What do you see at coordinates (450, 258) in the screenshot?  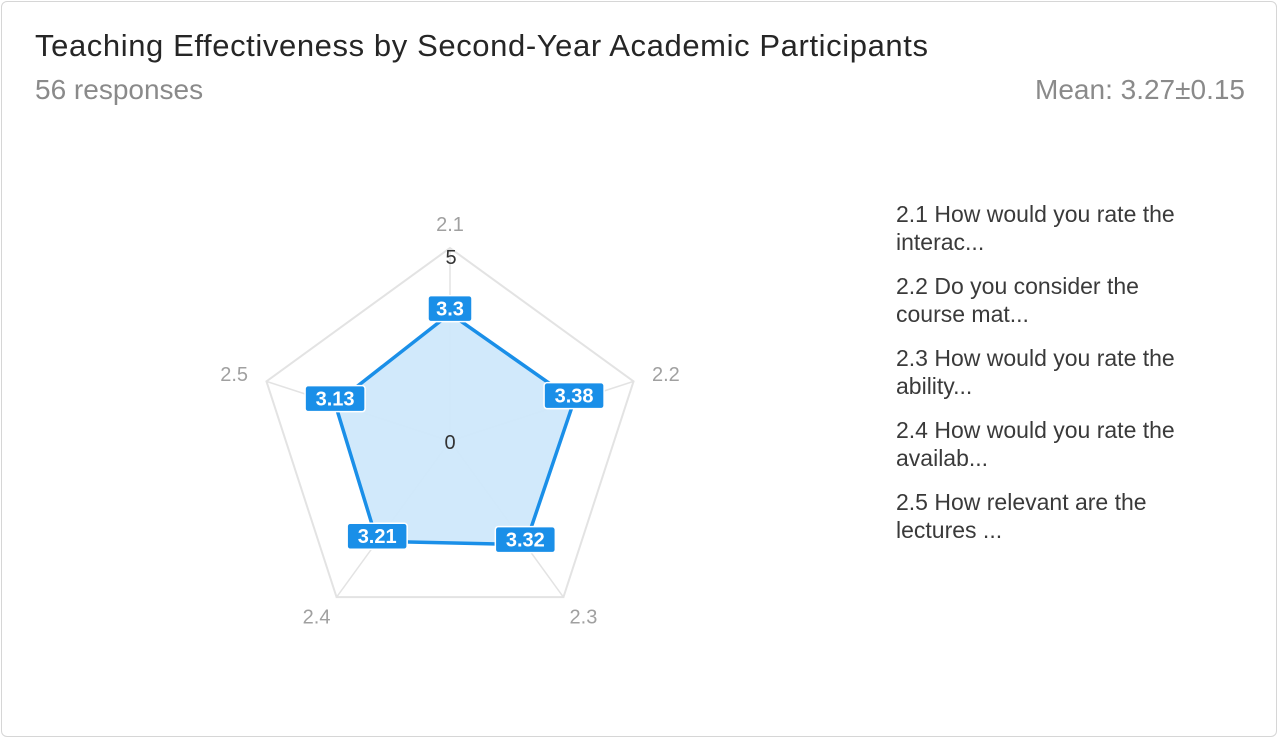 I see `r-tick-label-max: 5` at bounding box center [450, 258].